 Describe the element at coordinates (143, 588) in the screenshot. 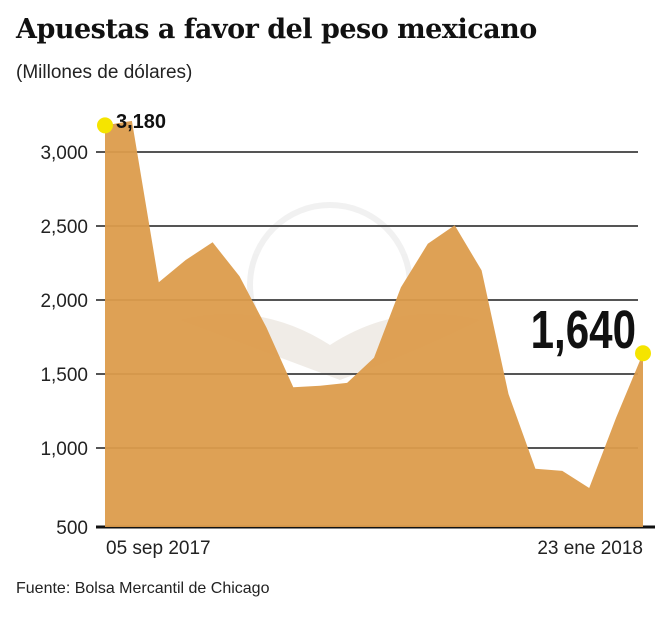

I see `source-note: Fuente: Bolsa Mercantil de Chicago` at that location.